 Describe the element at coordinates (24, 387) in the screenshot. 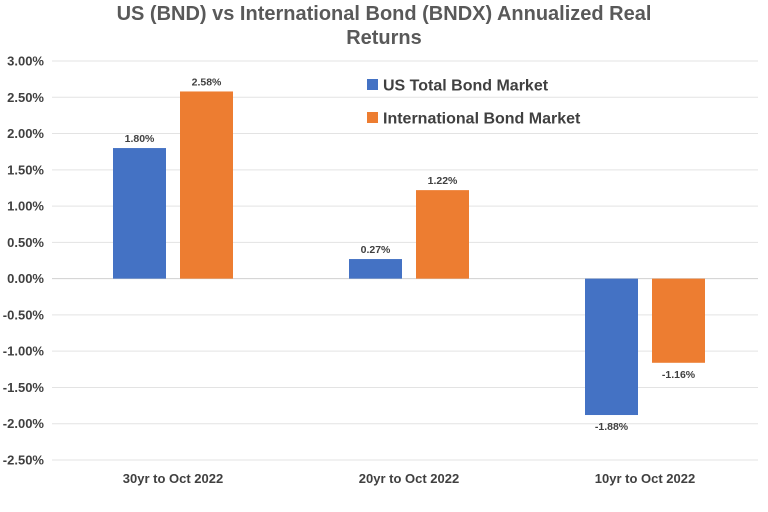

I see `y-tick-label: -1.50%` at that location.